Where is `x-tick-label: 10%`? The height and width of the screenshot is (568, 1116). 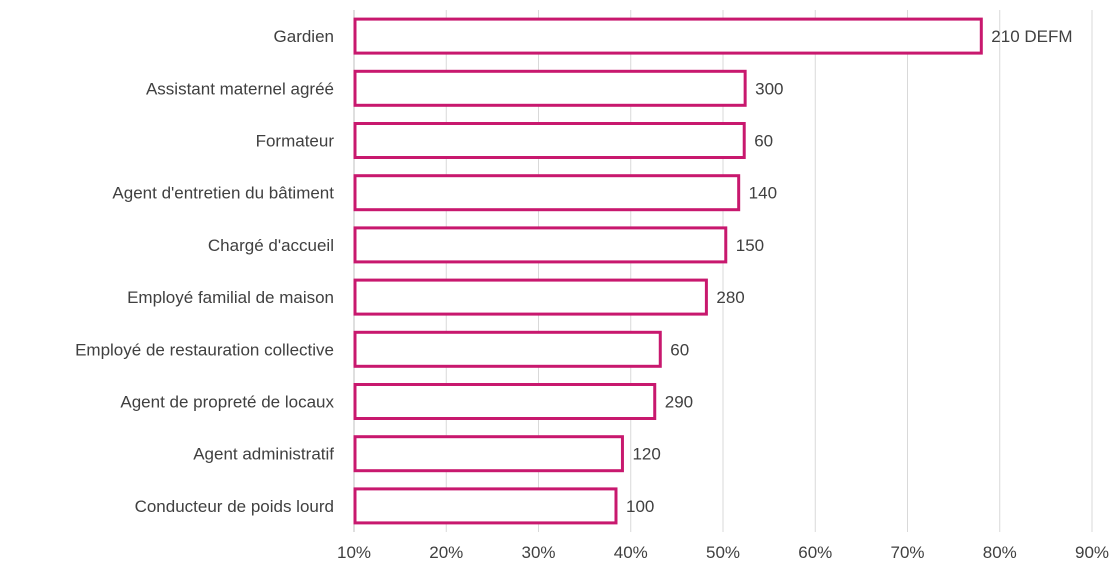 x-tick-label: 10% is located at coordinates (354, 552).